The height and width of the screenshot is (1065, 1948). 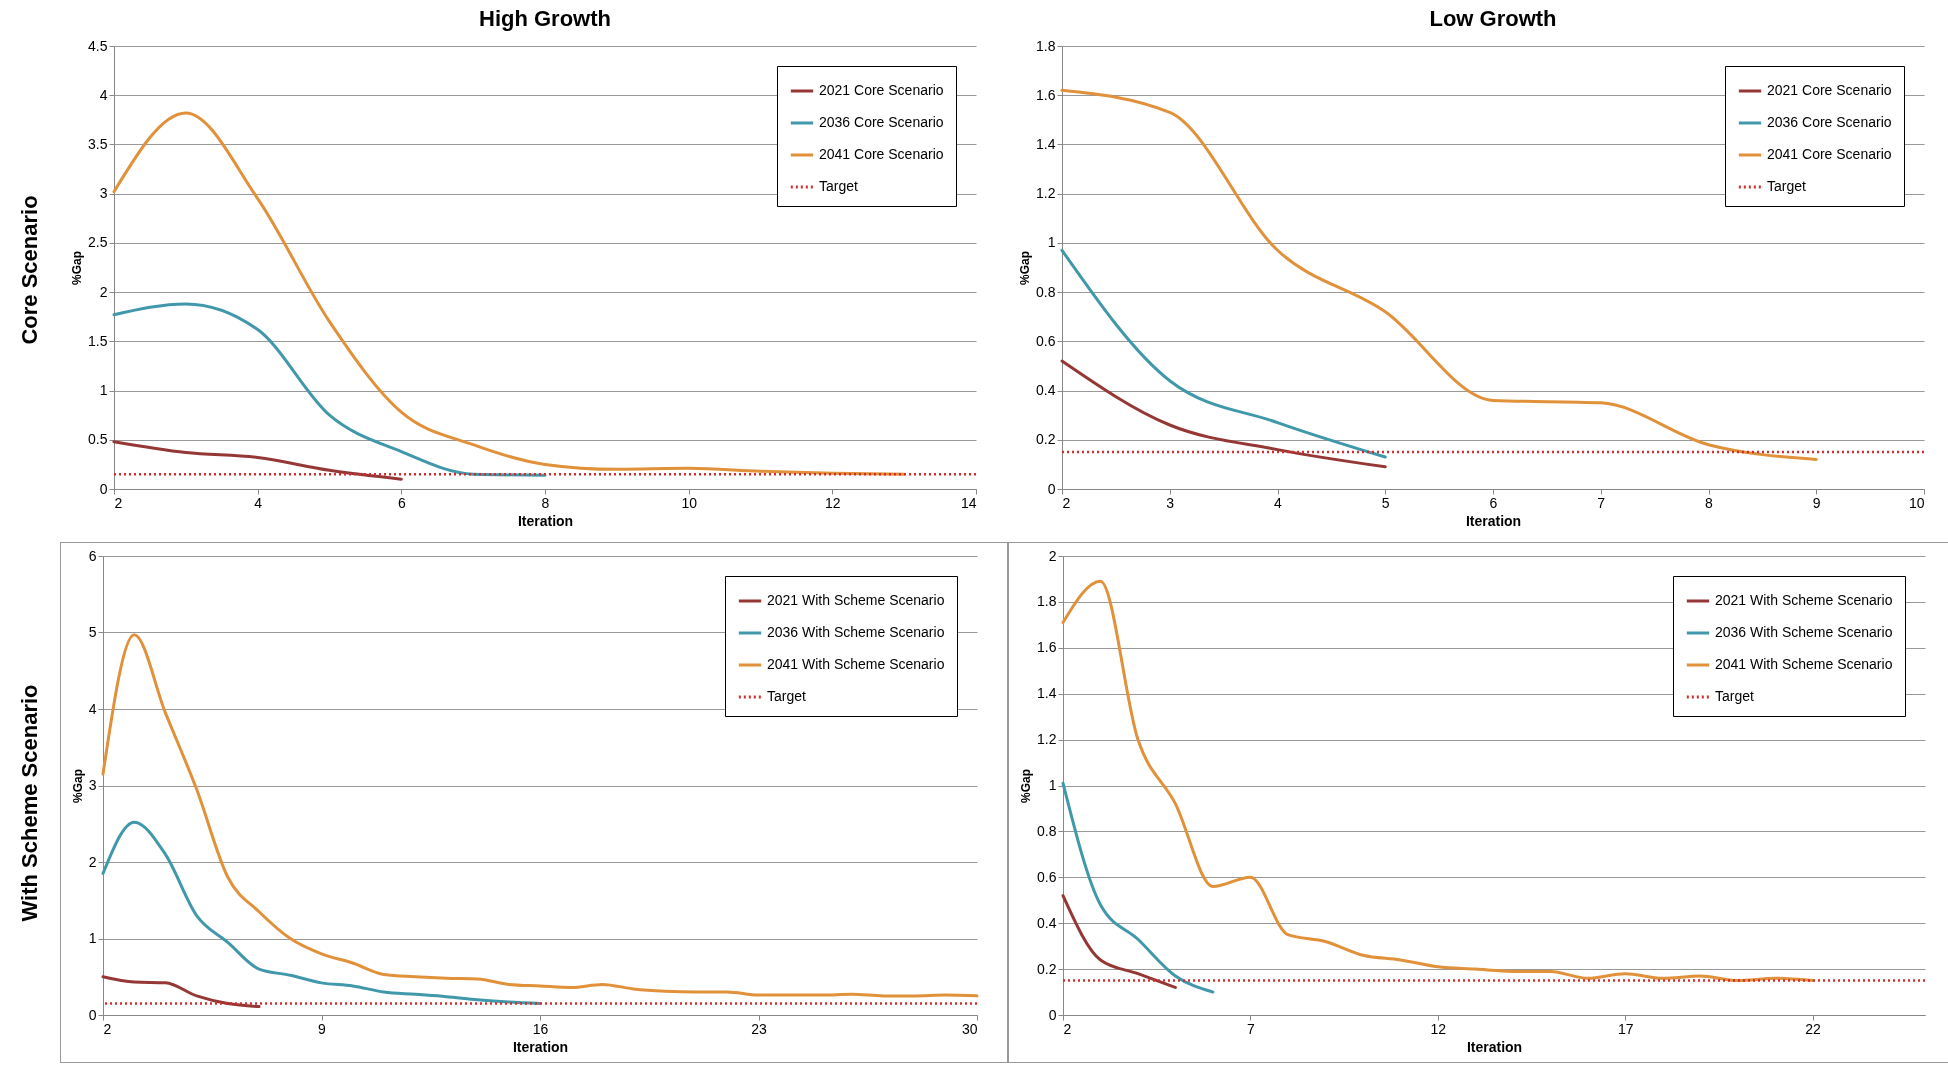 I want to click on x-tick-label: 17, so click(x=1625, y=1028).